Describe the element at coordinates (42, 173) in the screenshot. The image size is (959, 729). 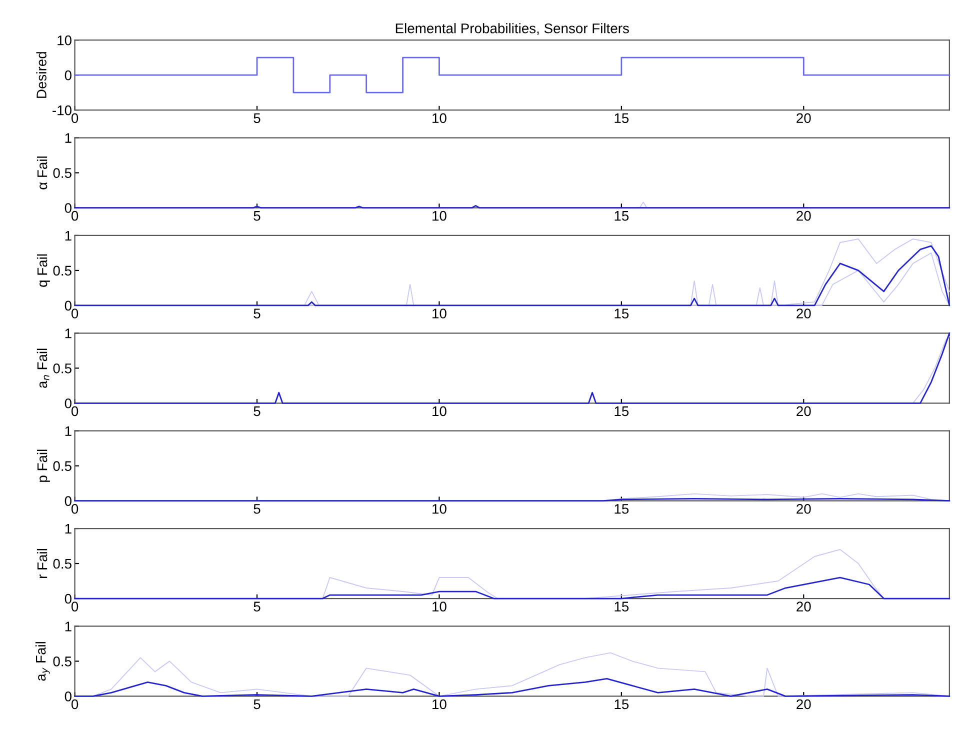
I see `y-axis-title: α Fail` at that location.